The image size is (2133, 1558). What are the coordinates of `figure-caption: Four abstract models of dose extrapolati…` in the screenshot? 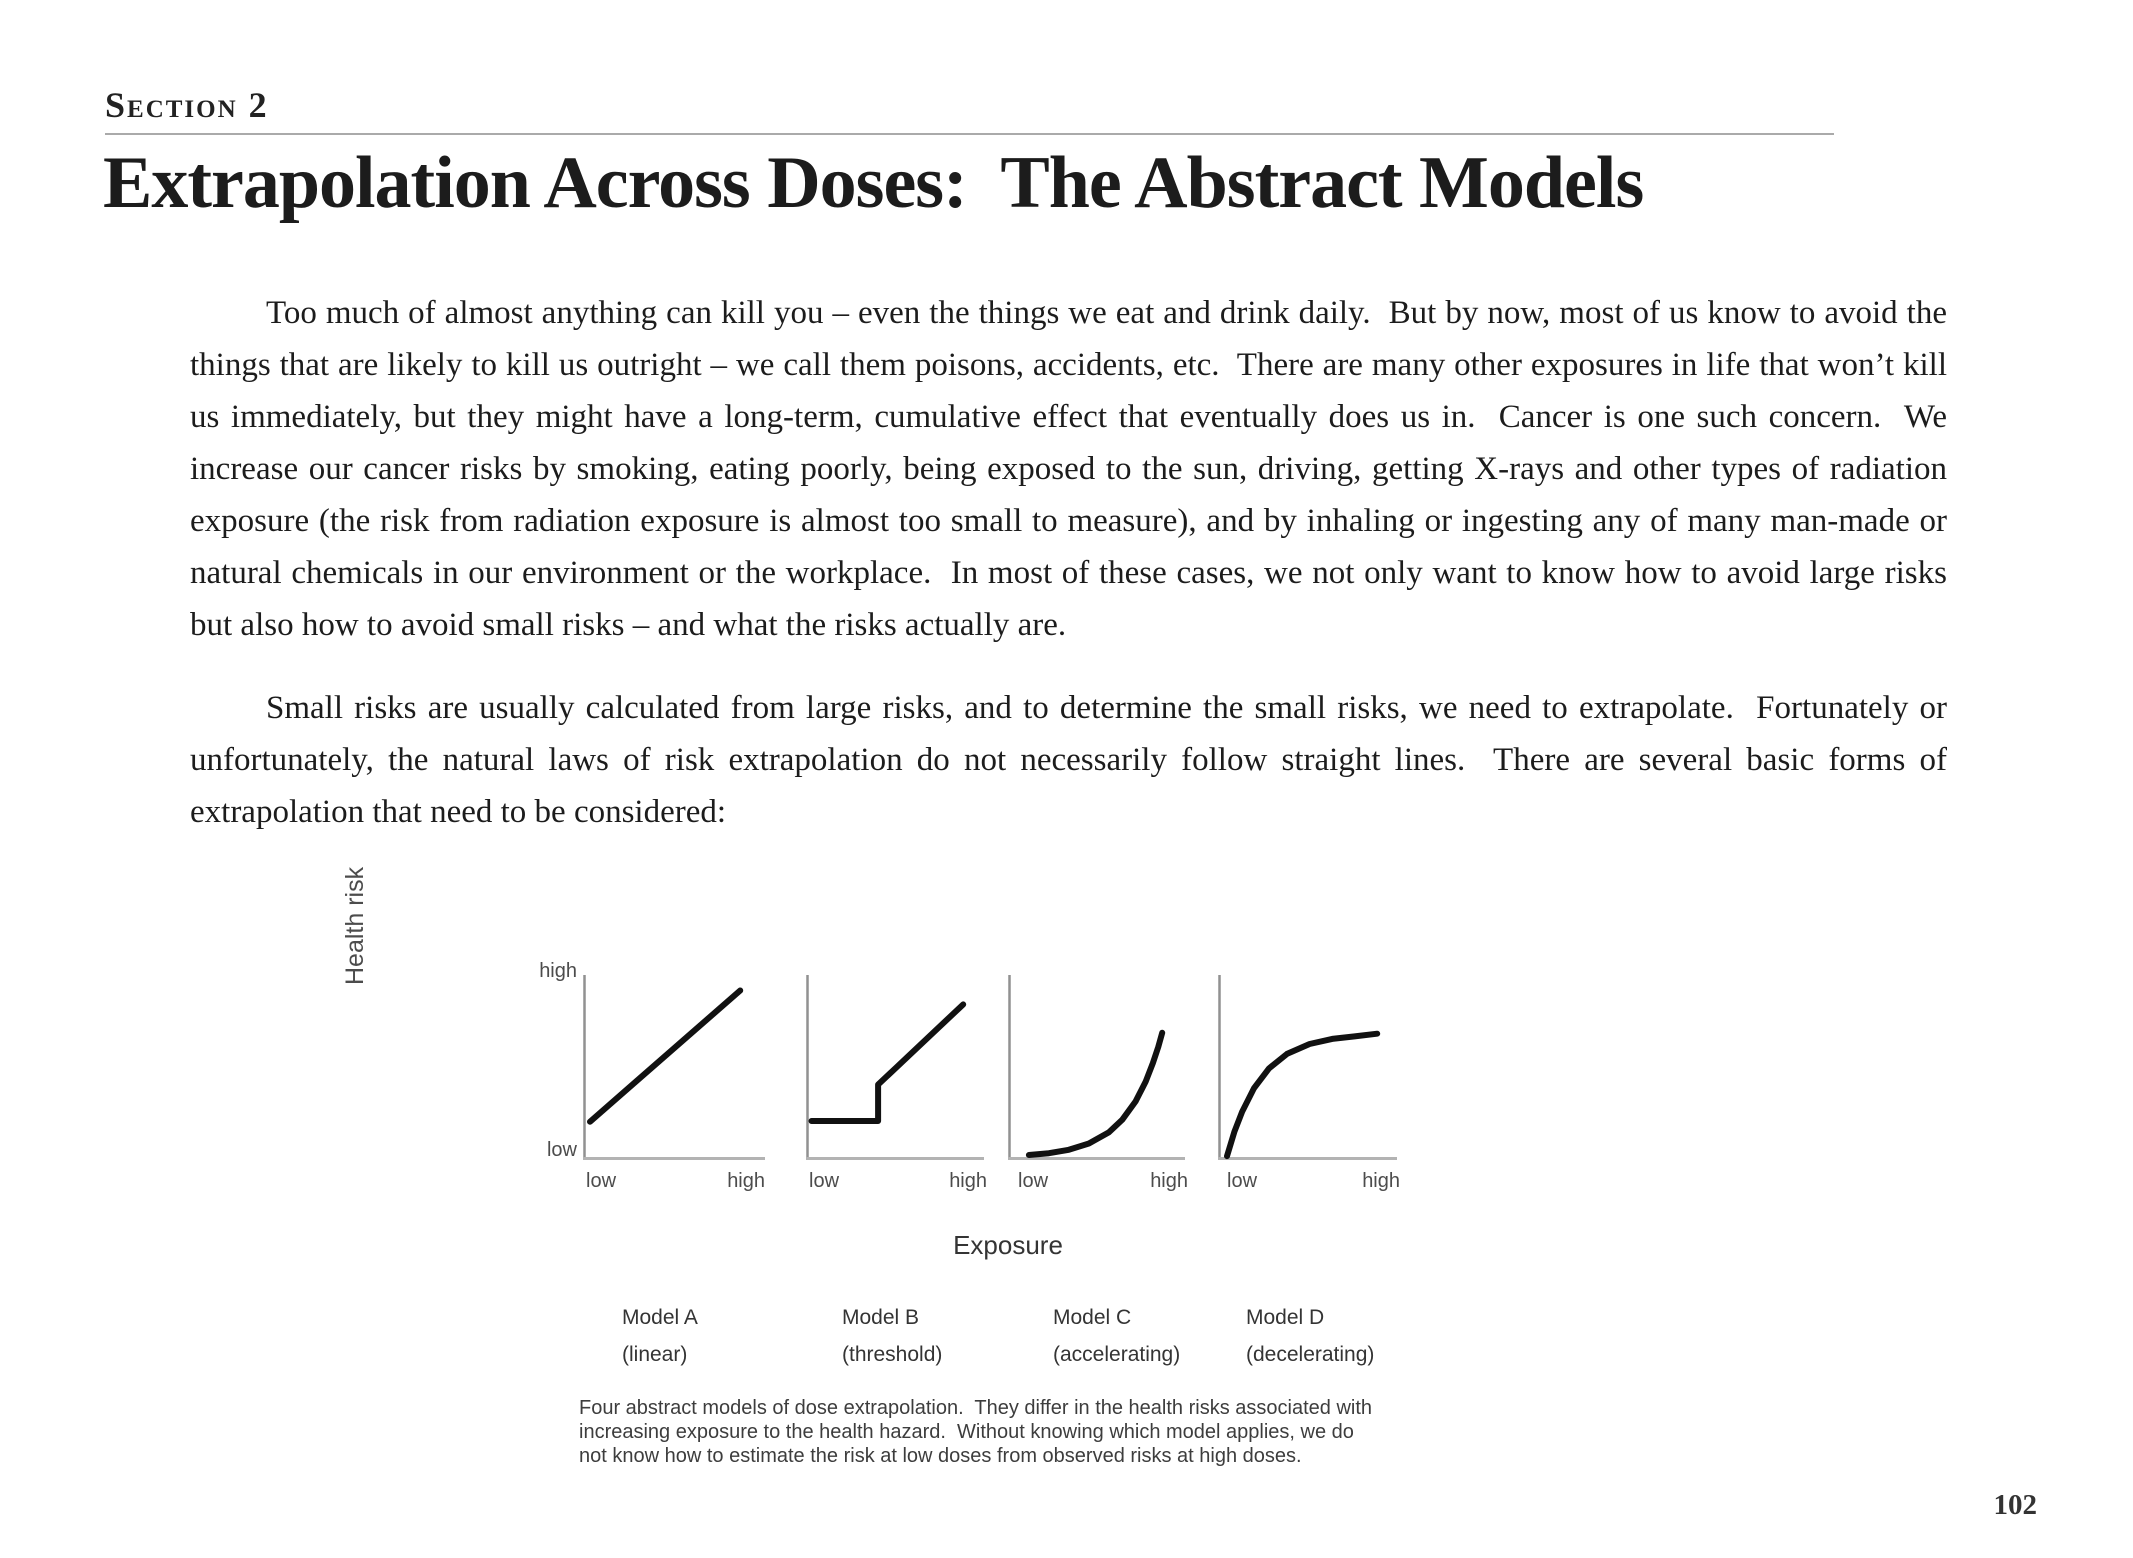 It's located at (976, 1432).